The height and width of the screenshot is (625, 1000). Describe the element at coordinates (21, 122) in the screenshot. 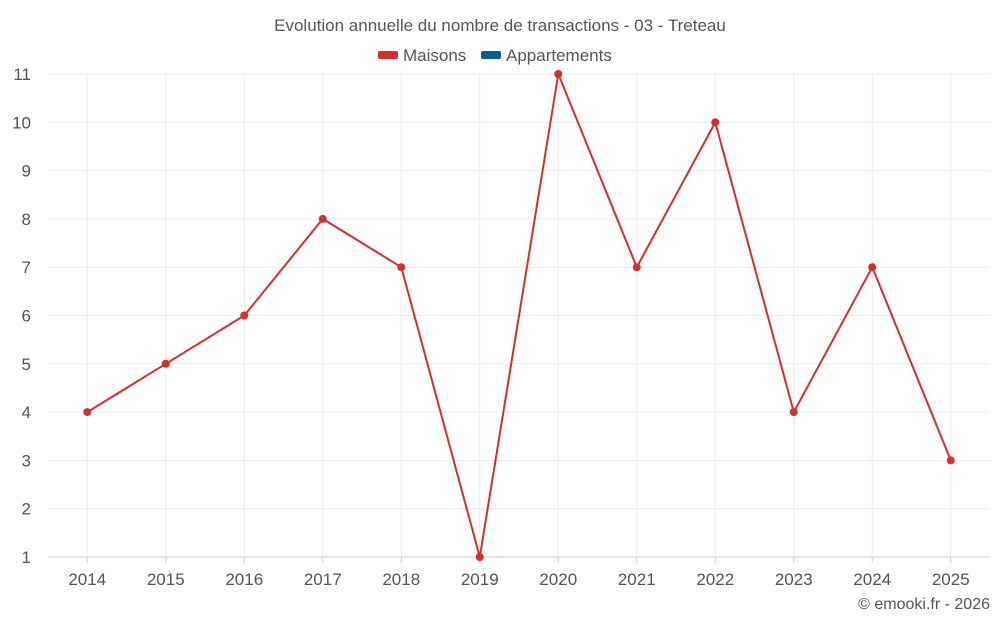

I see `y-tick-label: 10` at that location.